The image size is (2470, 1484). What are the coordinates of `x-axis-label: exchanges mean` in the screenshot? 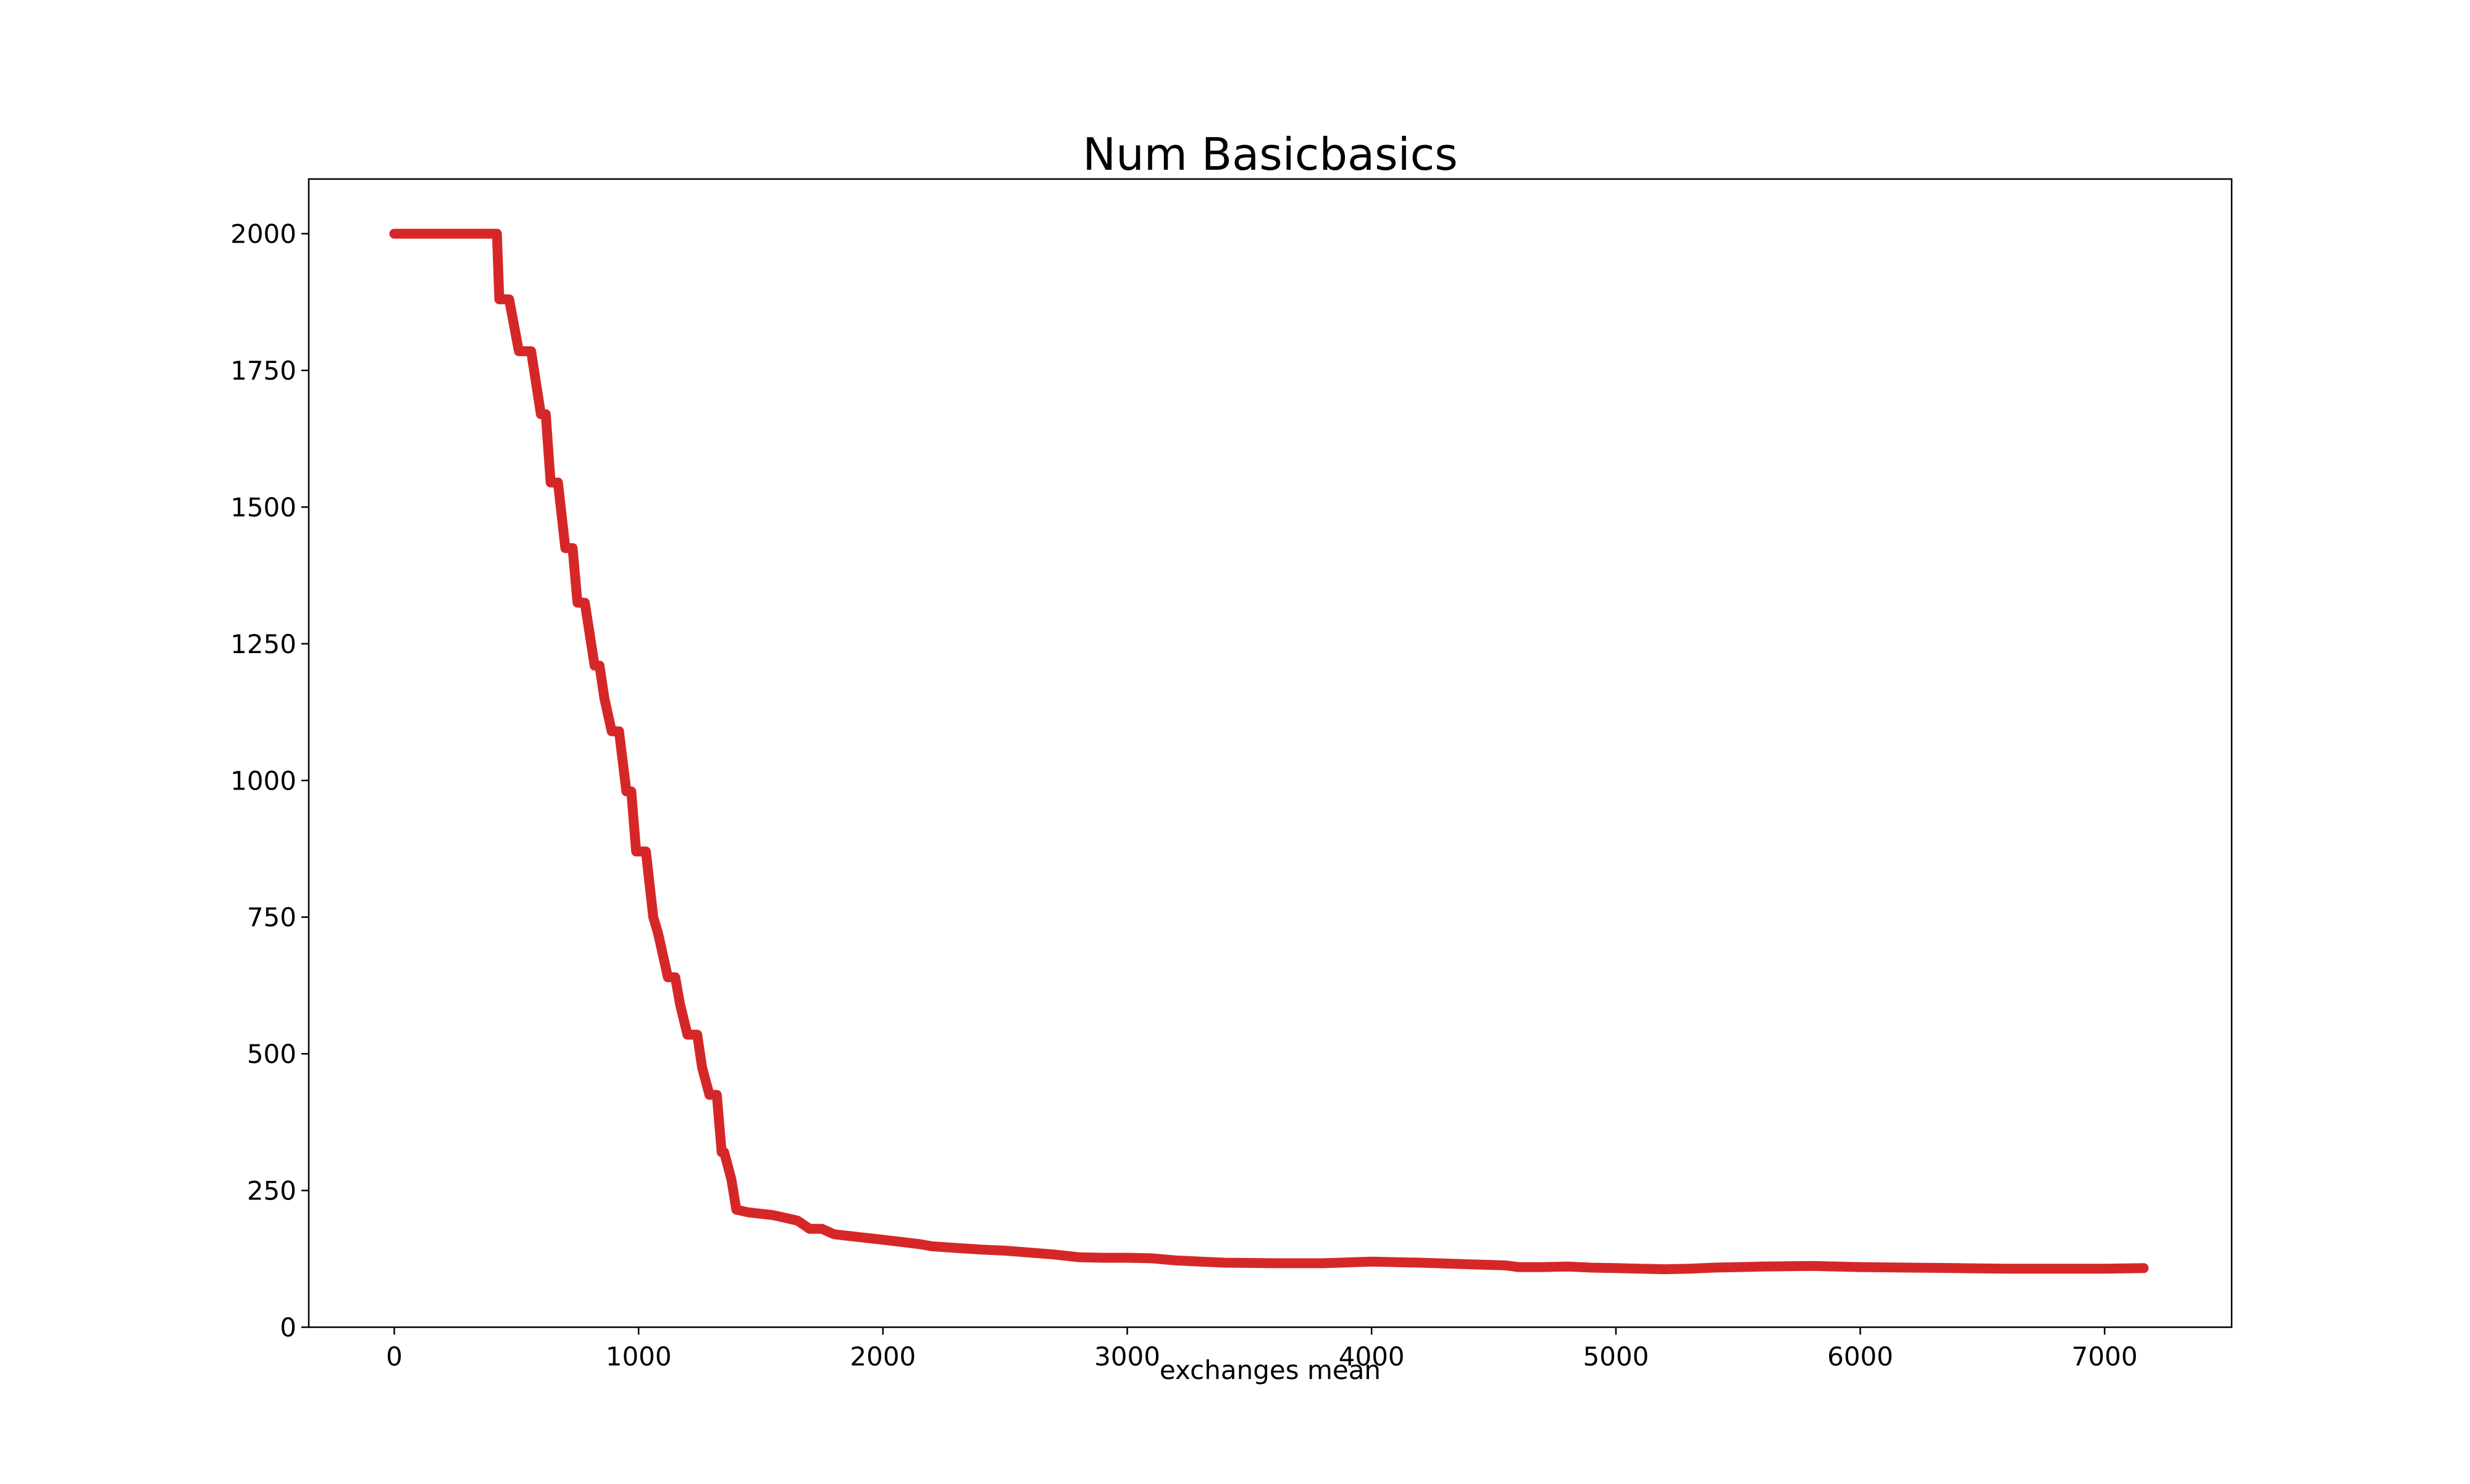 It's located at (1271, 1370).